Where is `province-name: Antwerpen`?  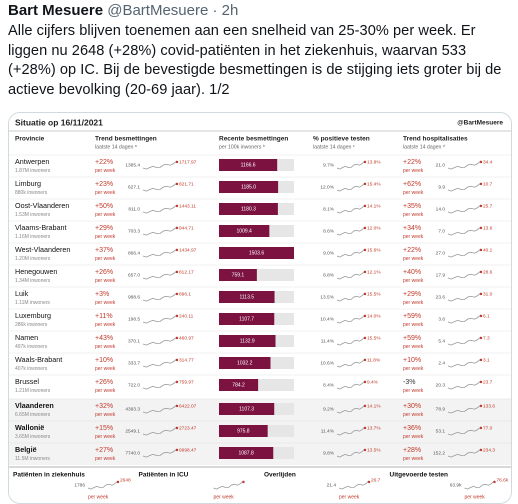 province-name: Antwerpen is located at coordinates (32, 161).